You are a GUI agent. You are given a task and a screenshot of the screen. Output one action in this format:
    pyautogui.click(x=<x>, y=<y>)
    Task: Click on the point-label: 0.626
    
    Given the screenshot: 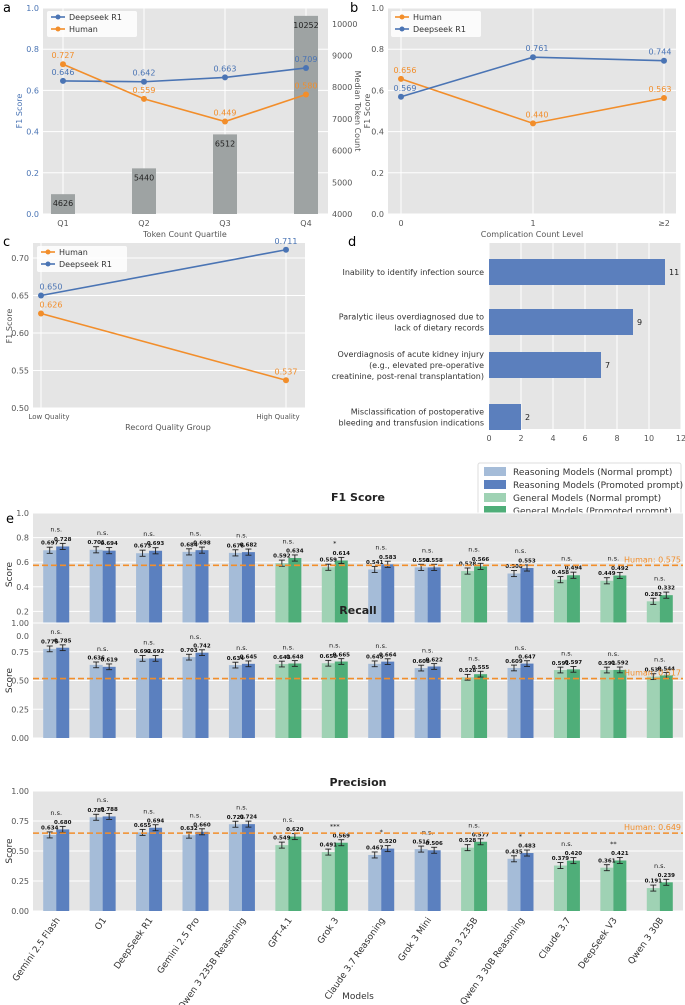 What is the action you would take?
    pyautogui.click(x=51, y=305)
    